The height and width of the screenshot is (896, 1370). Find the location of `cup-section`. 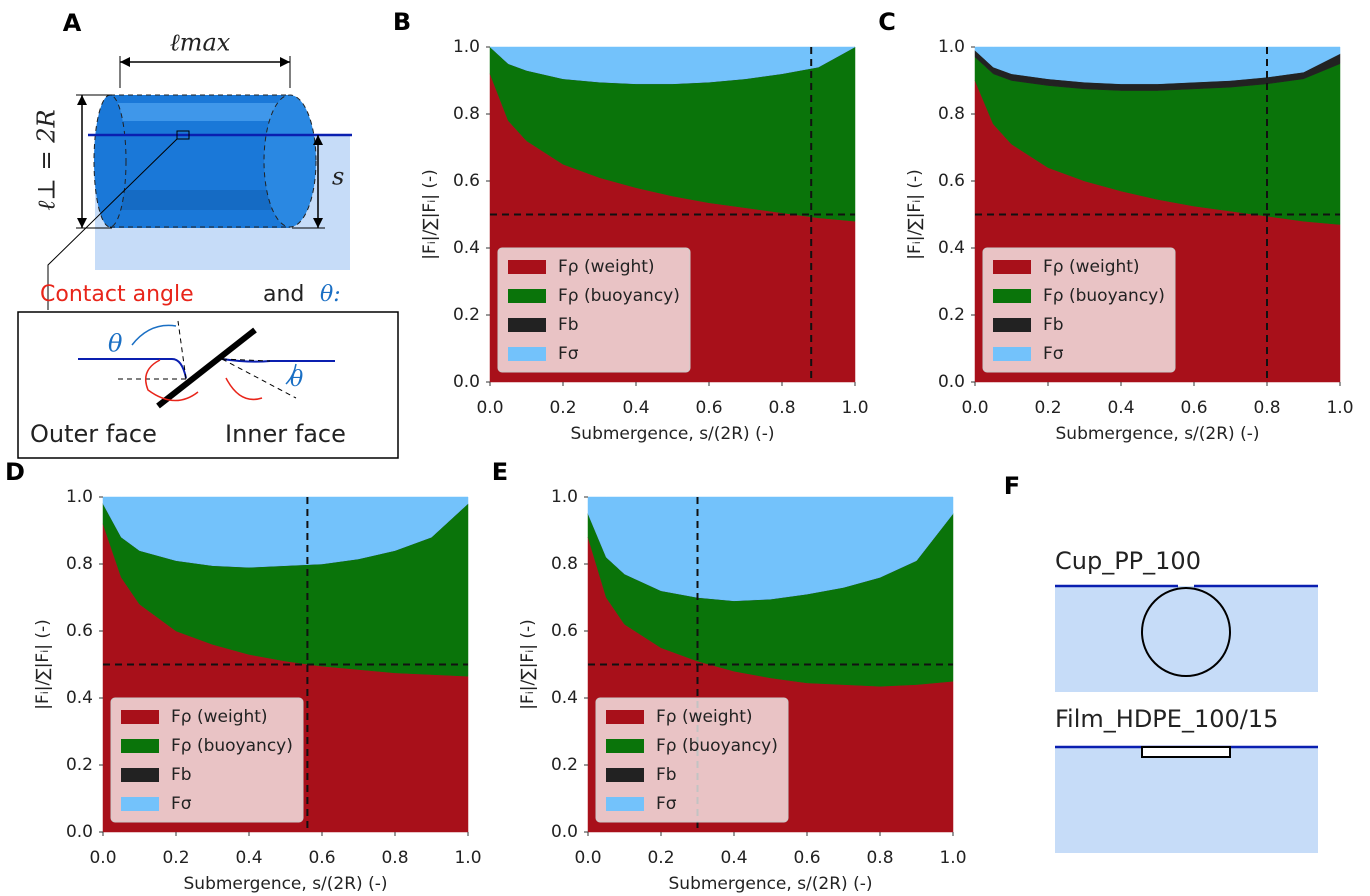

cup-section is located at coordinates (1186, 632).